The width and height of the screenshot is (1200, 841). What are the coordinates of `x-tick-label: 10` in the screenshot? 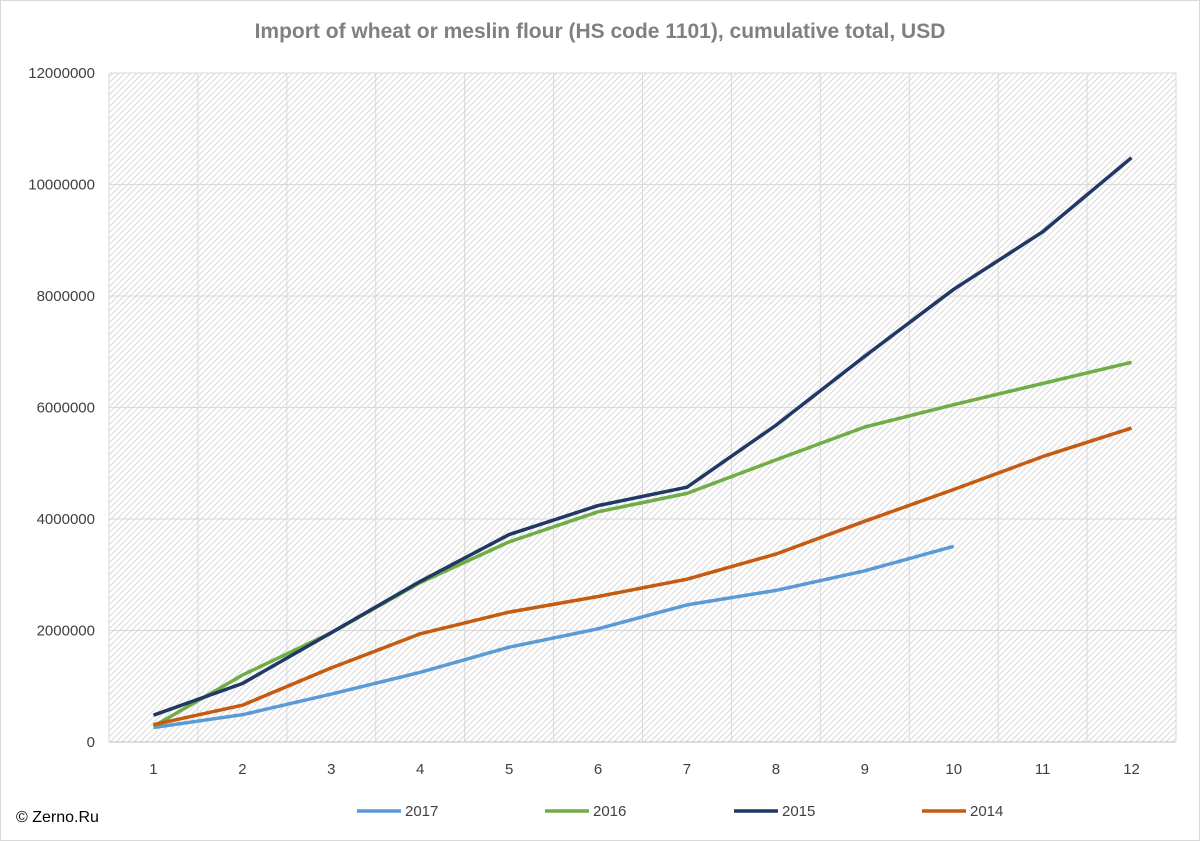 It's located at (953, 769).